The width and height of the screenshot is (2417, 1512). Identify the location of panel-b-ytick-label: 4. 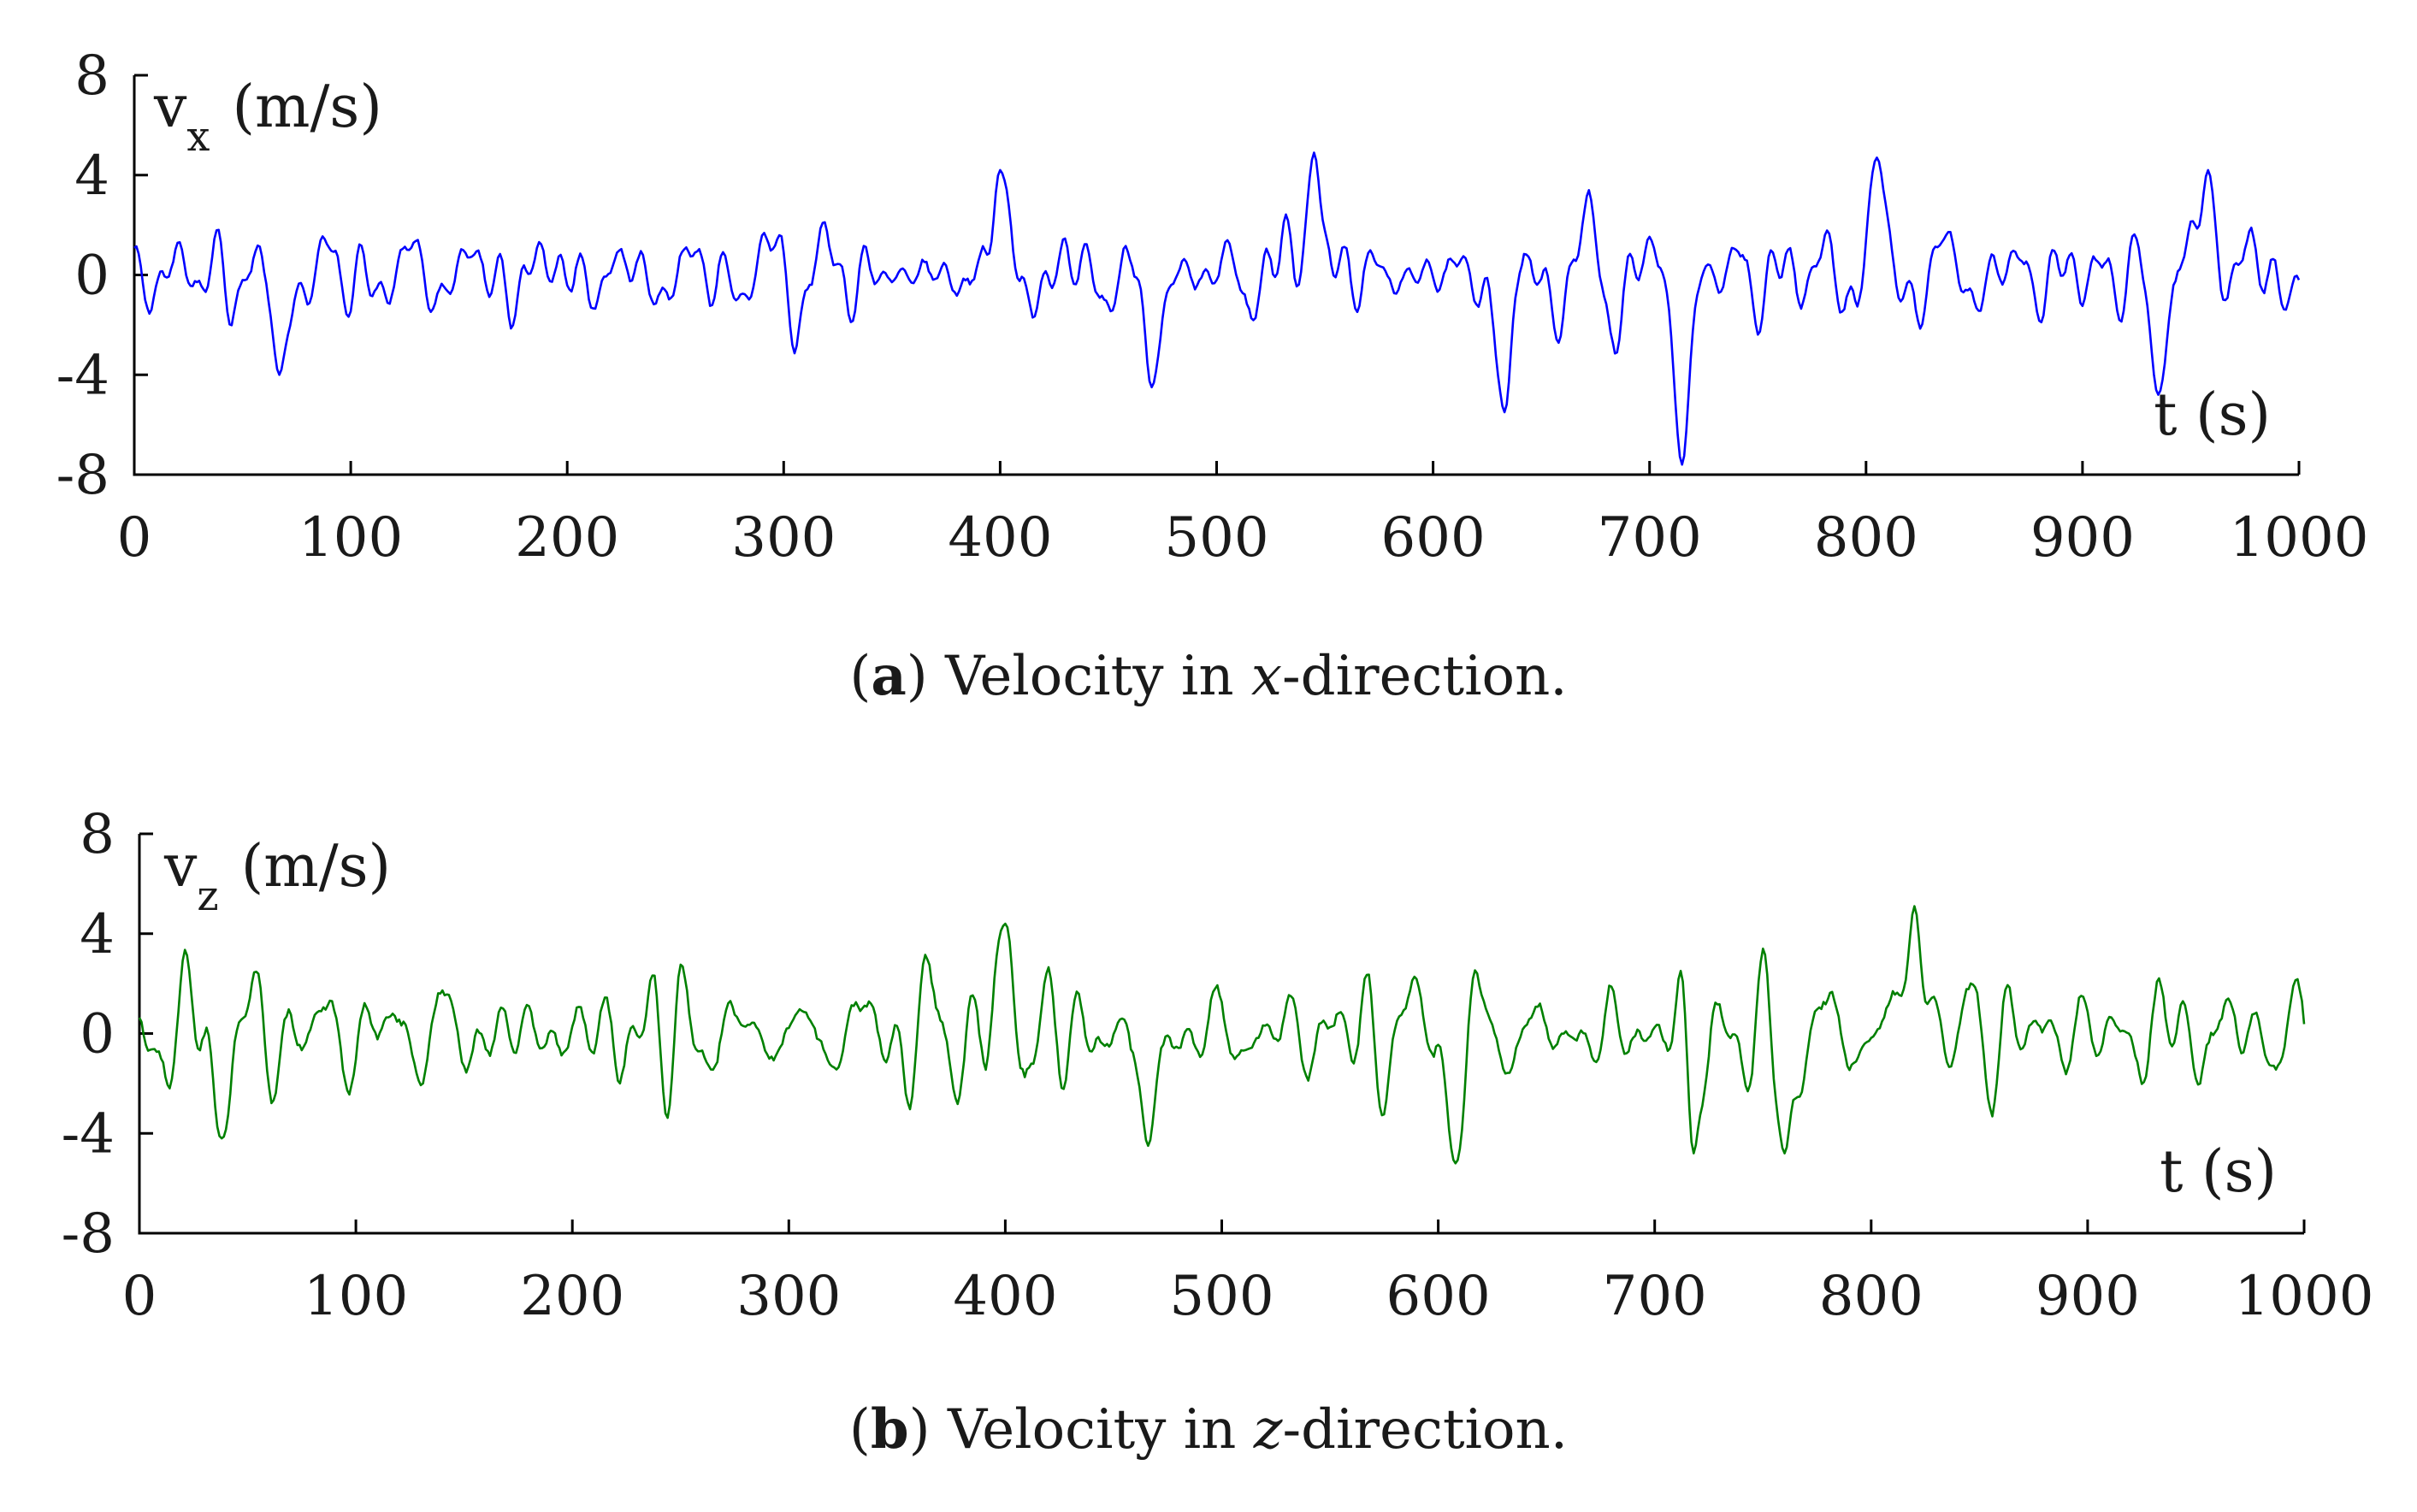
(97, 934).